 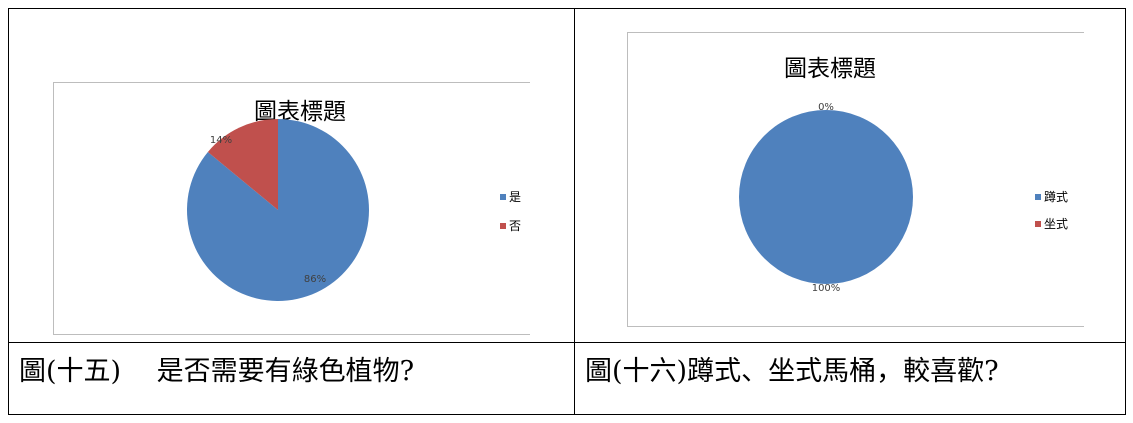 I want to click on caption-cell-1: 圖(十五) 是否需要有綠色植物?, so click(x=291, y=378).